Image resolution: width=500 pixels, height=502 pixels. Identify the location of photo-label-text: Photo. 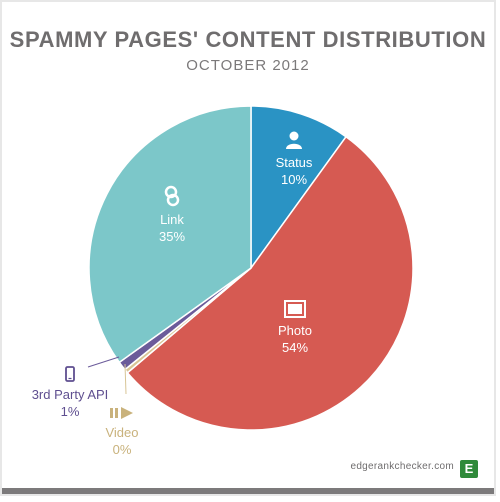
(295, 330).